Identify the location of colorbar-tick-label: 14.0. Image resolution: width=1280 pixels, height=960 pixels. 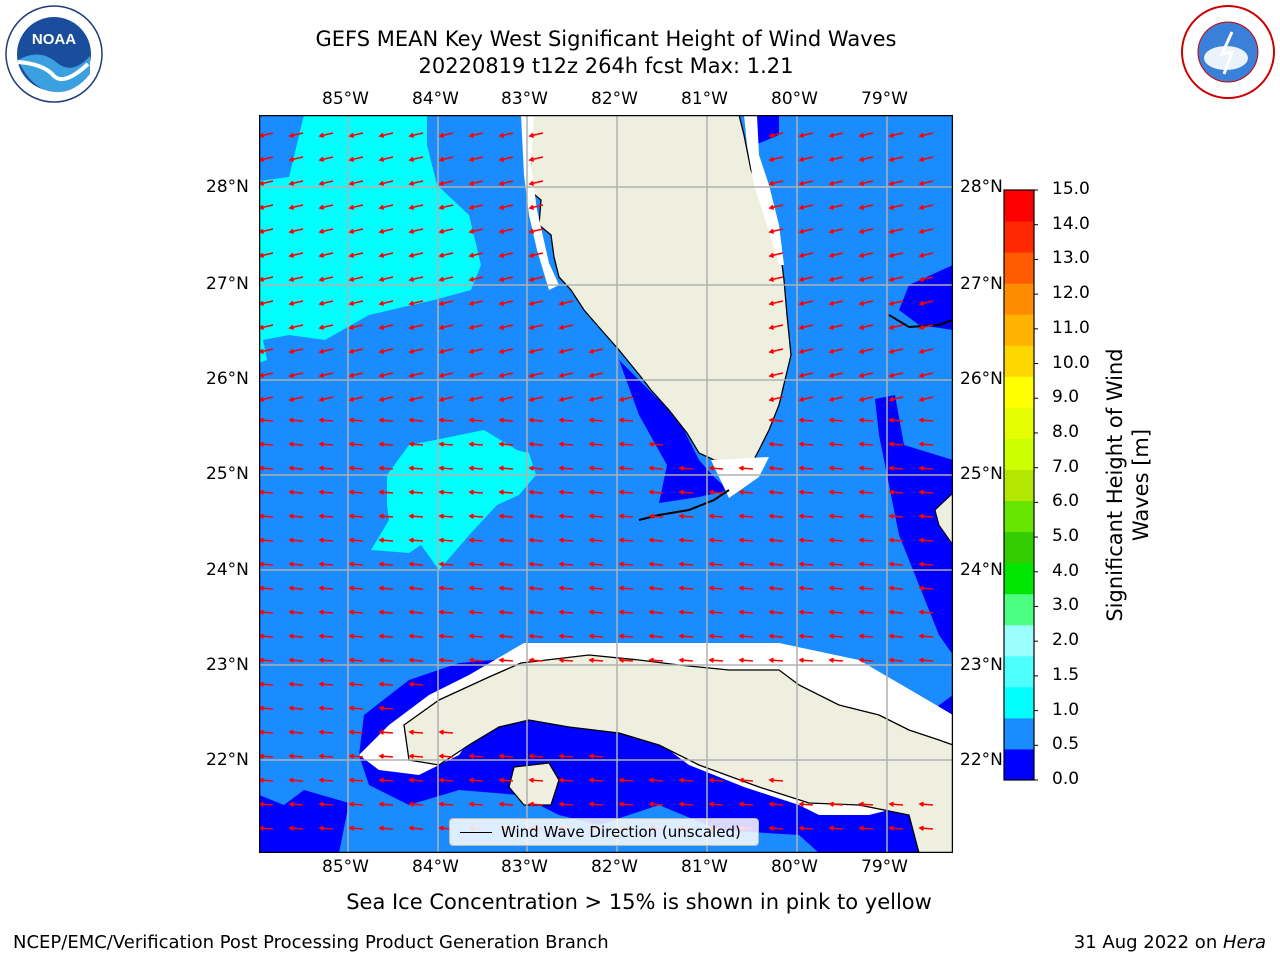
(1071, 223).